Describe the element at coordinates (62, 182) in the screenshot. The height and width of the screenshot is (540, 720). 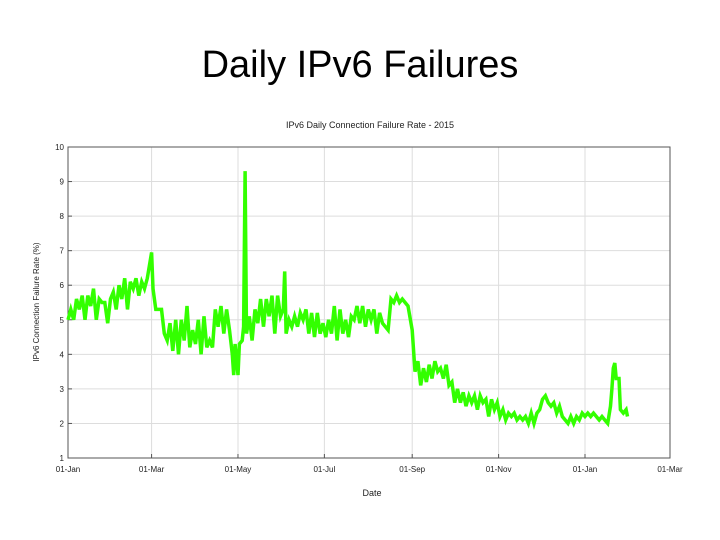
I see `y-tick-label: 9` at that location.